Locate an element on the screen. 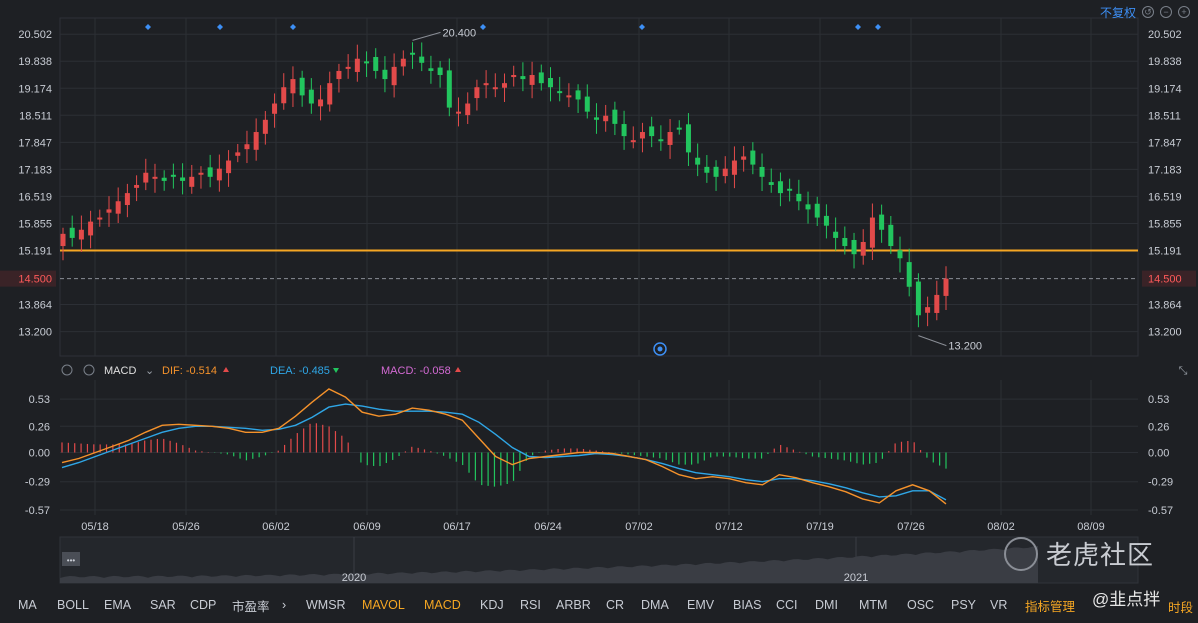  navigator-handle is located at coordinates (71, 559).